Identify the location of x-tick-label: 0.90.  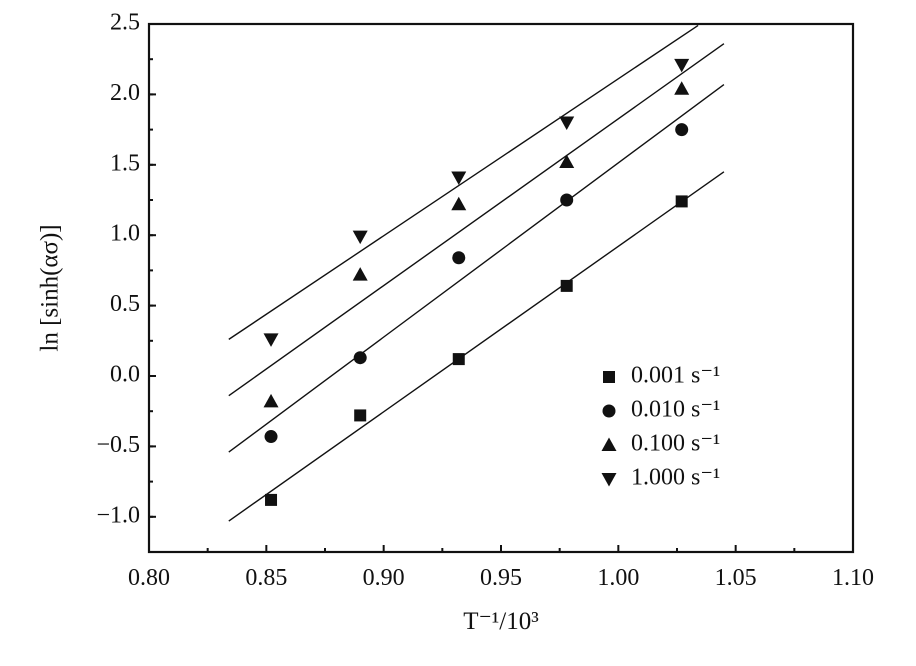
(384, 578).